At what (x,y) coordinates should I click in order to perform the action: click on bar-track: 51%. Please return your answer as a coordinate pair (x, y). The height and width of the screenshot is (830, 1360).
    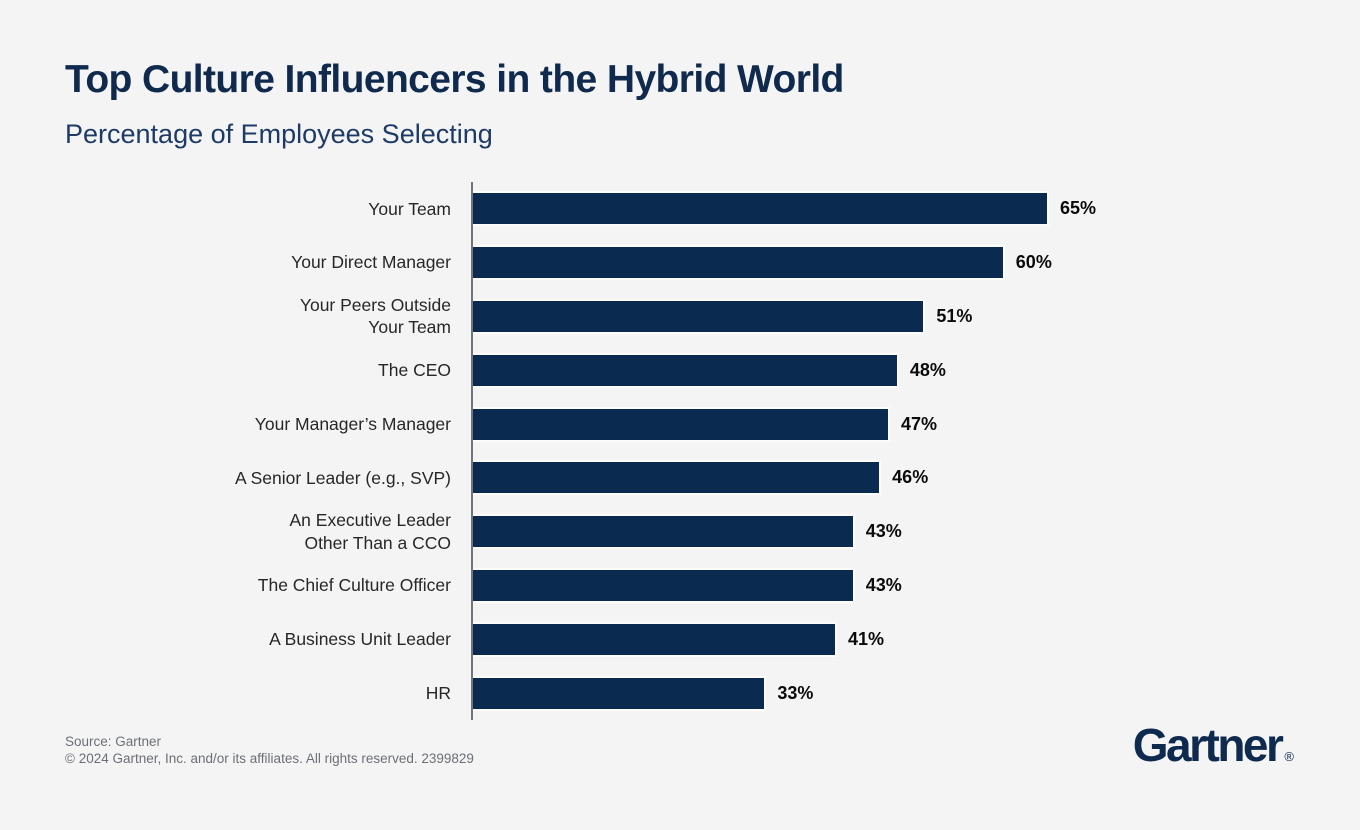
    Looking at the image, I should click on (883, 316).